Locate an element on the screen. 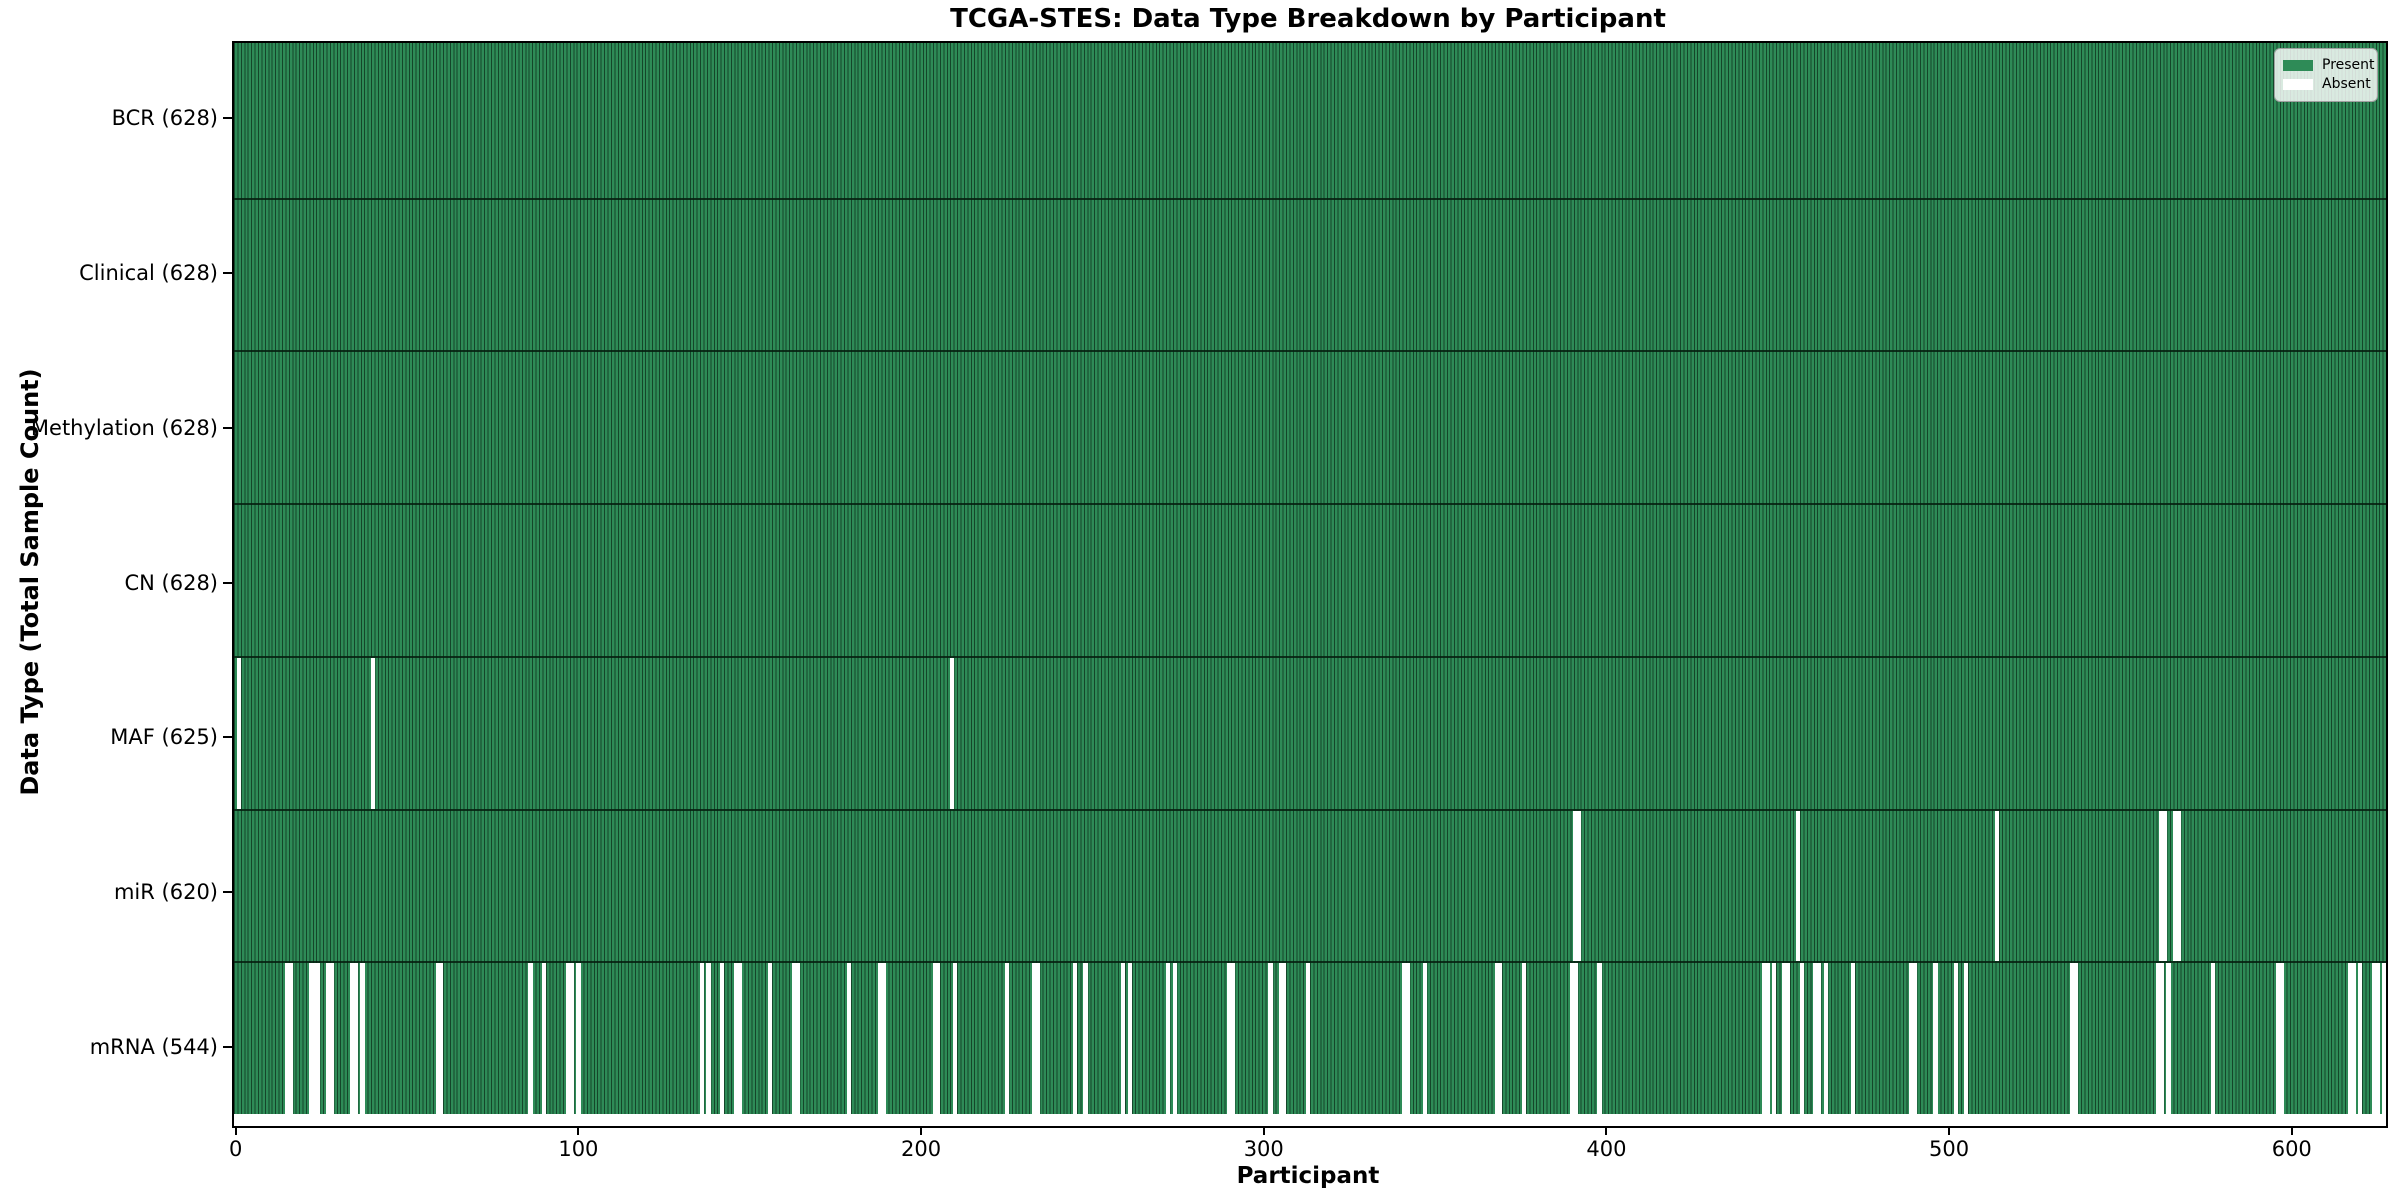 The image size is (2400, 1200). legend-swatch-present is located at coordinates (2298, 65).